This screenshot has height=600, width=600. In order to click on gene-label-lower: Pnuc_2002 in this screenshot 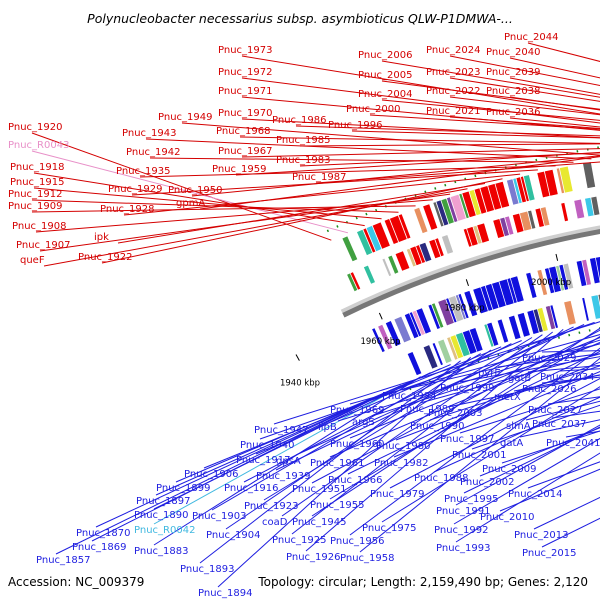, I will do `click(487, 482)`.